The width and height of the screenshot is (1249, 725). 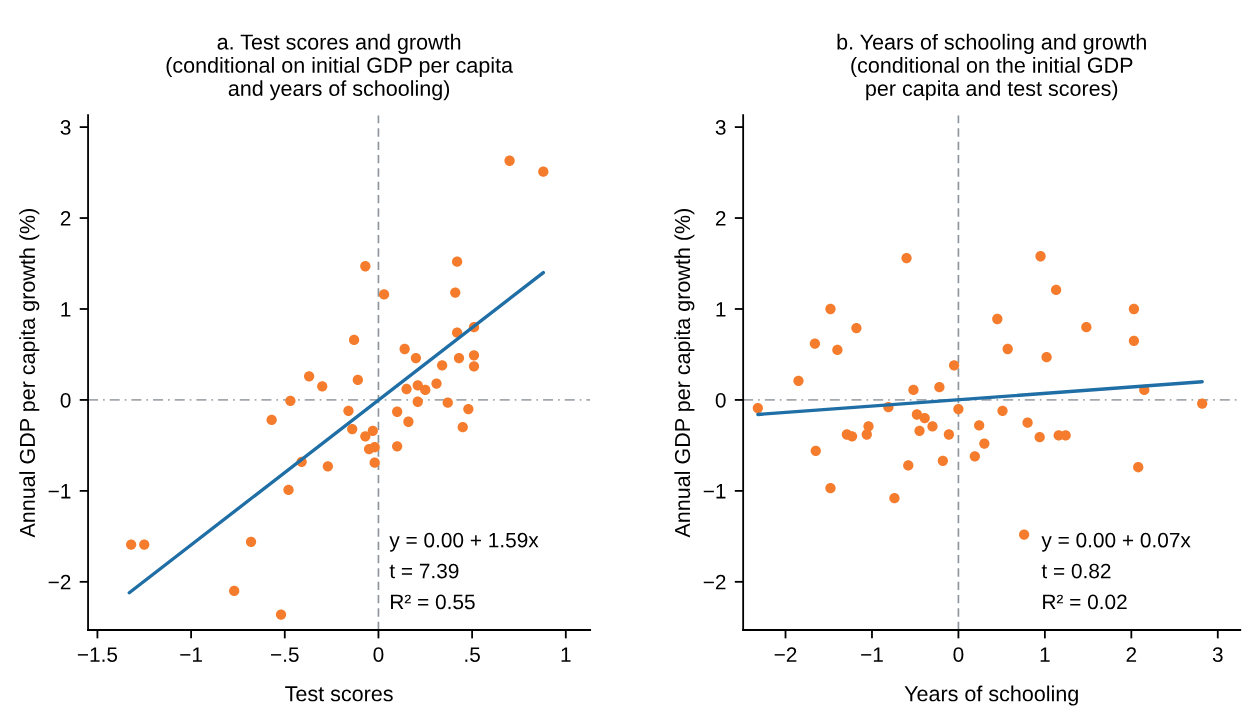 I want to click on x-axis-title: Years of schooling, so click(x=991, y=695).